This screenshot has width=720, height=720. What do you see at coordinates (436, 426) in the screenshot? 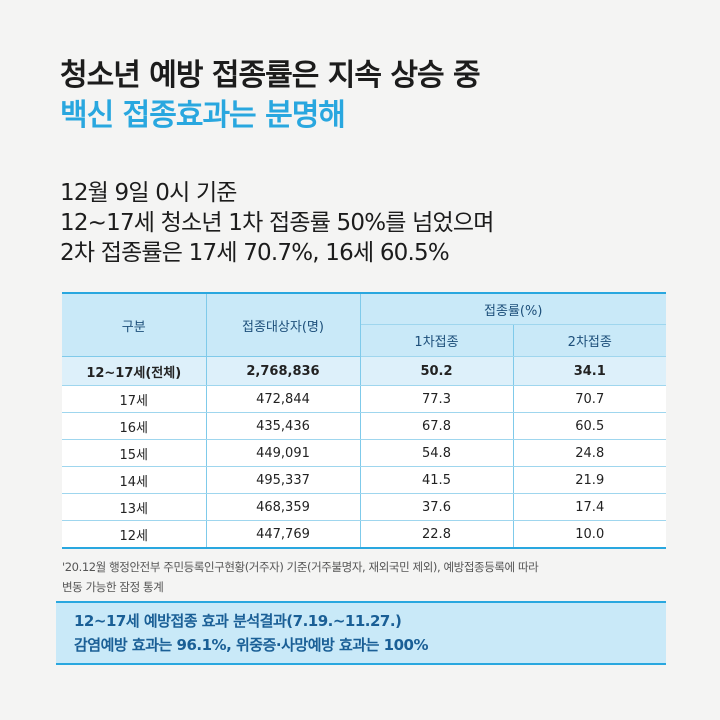
I see `row-dose1: 67.8` at bounding box center [436, 426].